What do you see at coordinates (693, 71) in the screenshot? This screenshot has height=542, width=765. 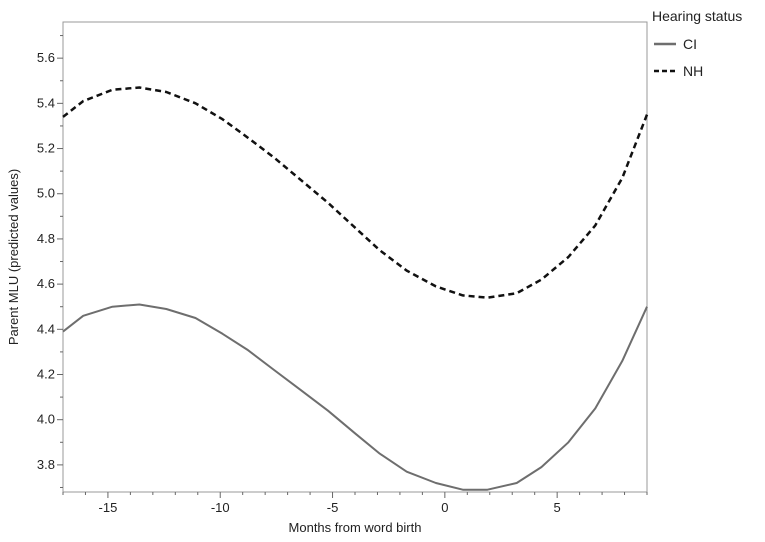 I see `legend-label-nh: NH` at bounding box center [693, 71].